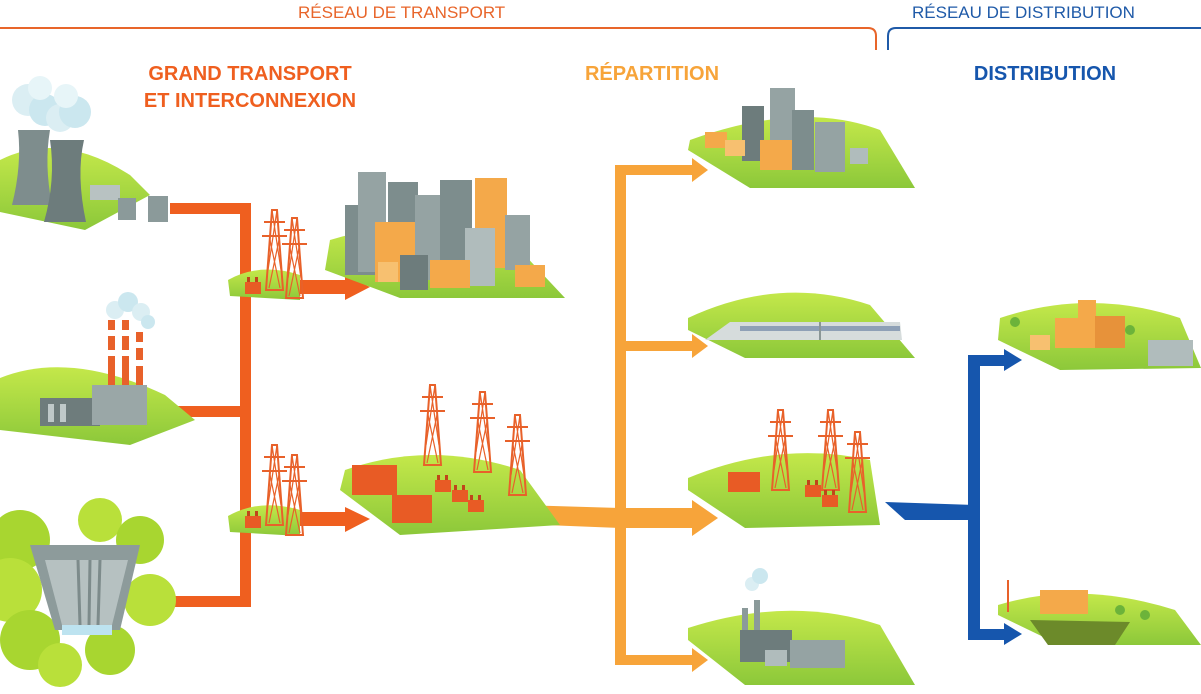 The height and width of the screenshot is (694, 1201). I want to click on distribution-heading: DISTRIBUTION, so click(1045, 74).